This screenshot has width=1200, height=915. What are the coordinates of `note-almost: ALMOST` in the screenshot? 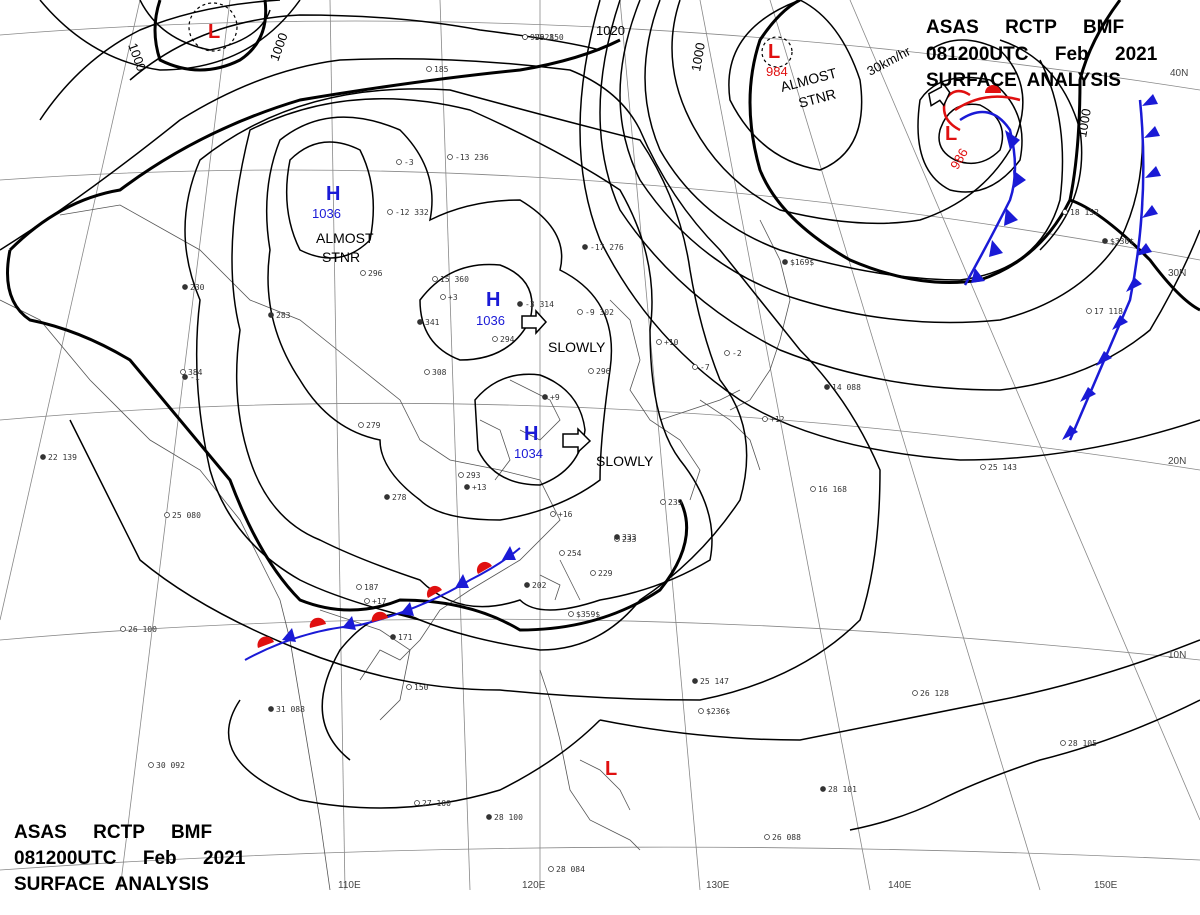 It's located at (345, 238).